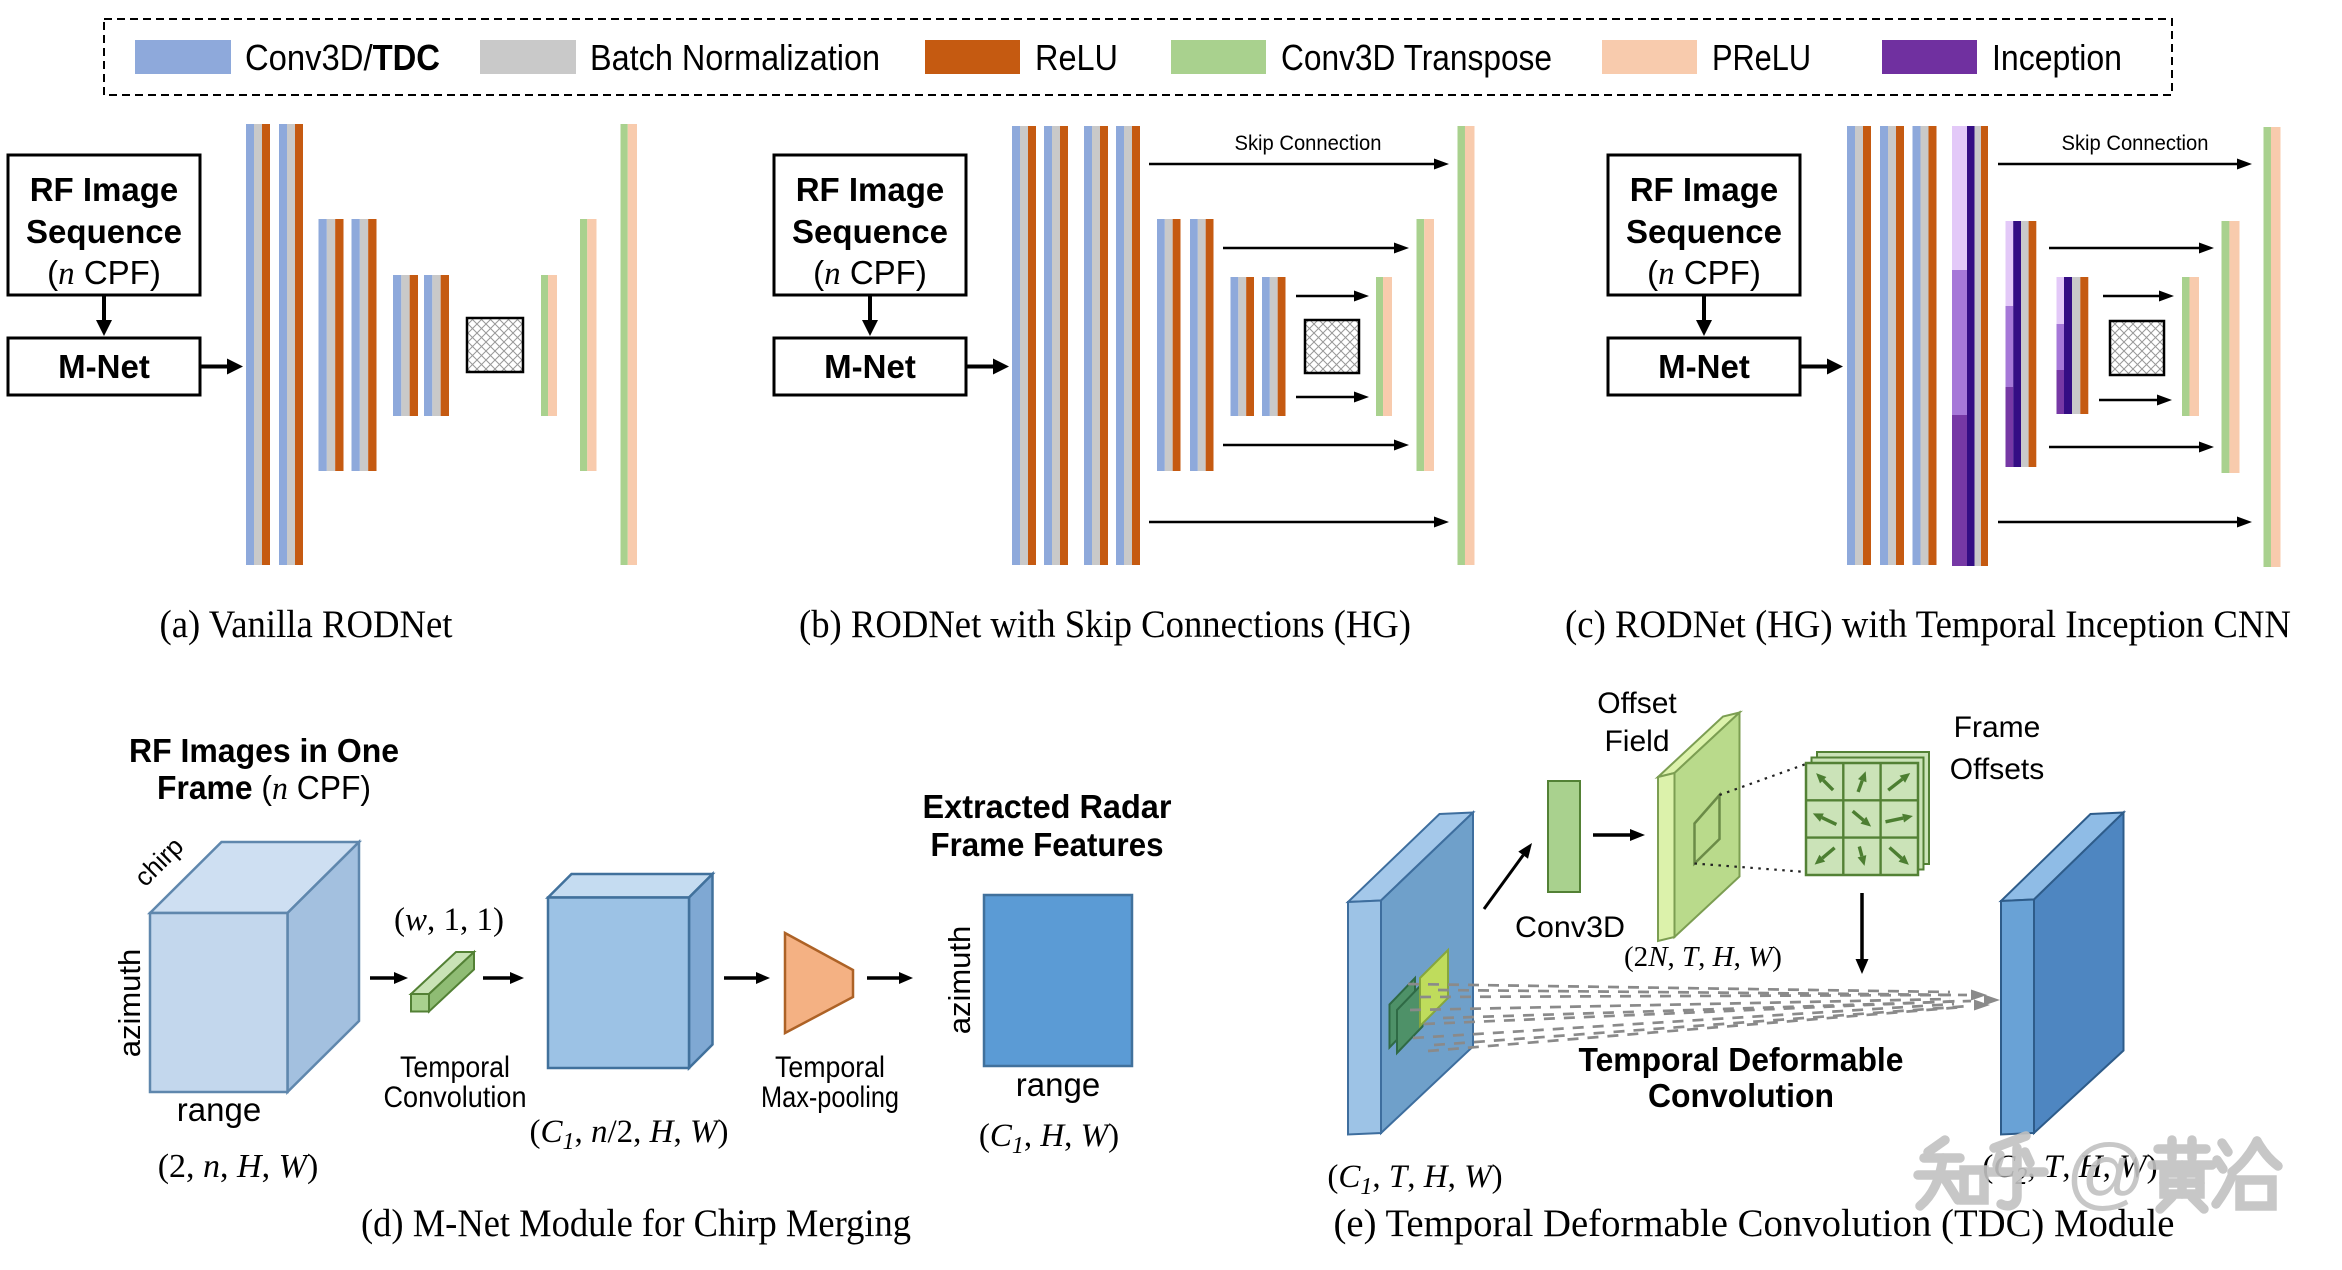  Describe the element at coordinates (1703, 957) in the screenshot. I see `svg-text: (2N, T, H, W)` at that location.